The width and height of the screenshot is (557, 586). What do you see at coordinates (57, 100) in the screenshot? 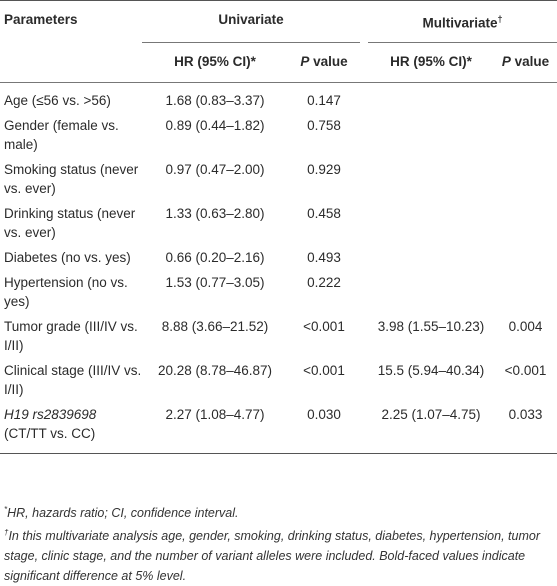
I see `row-parameter: Age (≤56 vs. >56)` at bounding box center [57, 100].